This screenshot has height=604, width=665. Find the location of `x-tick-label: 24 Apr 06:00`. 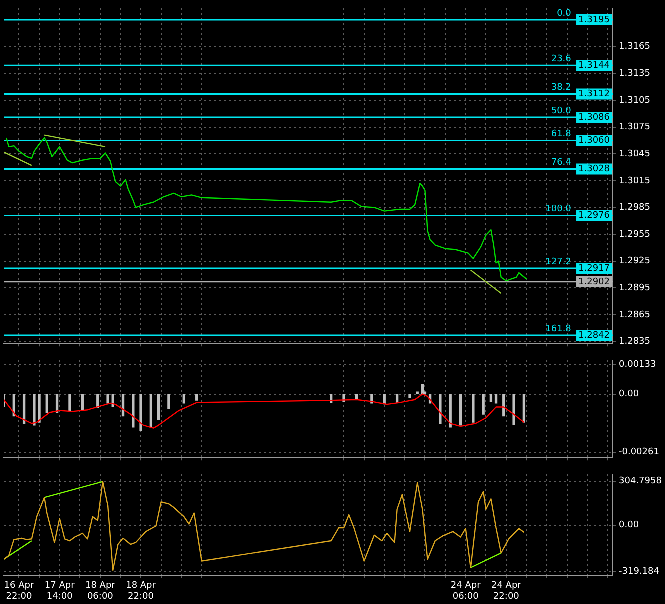

x-tick-label: 24 Apr 06:00 is located at coordinates (466, 591).